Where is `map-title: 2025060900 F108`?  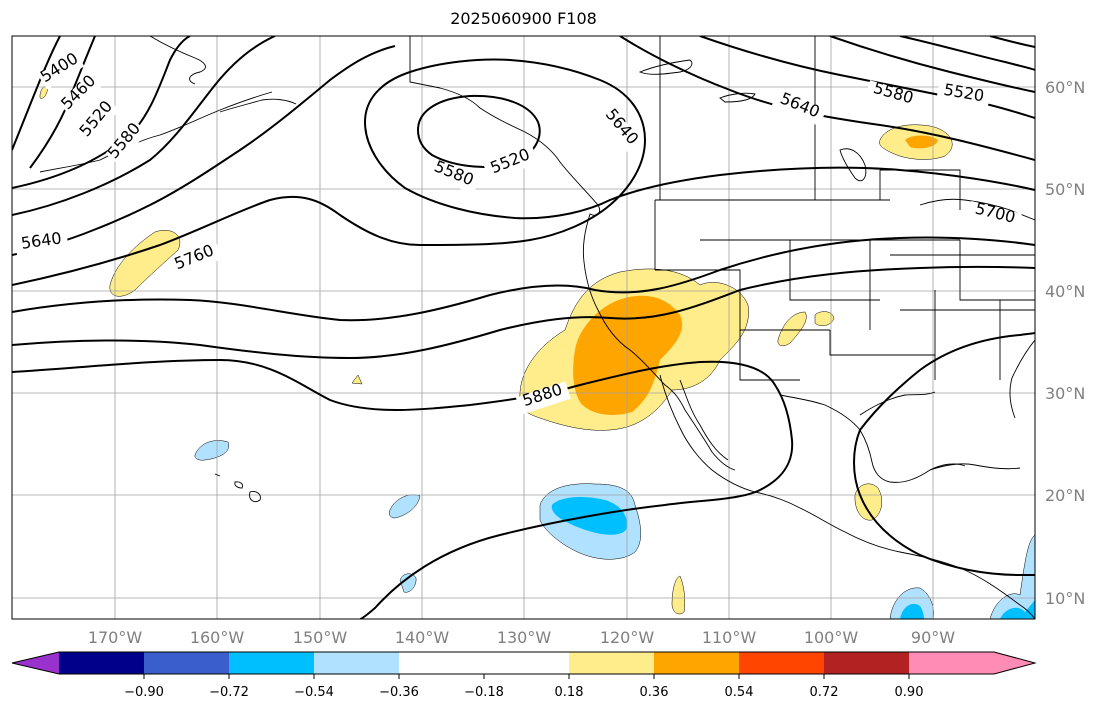 map-title: 2025060900 F108 is located at coordinates (523, 18).